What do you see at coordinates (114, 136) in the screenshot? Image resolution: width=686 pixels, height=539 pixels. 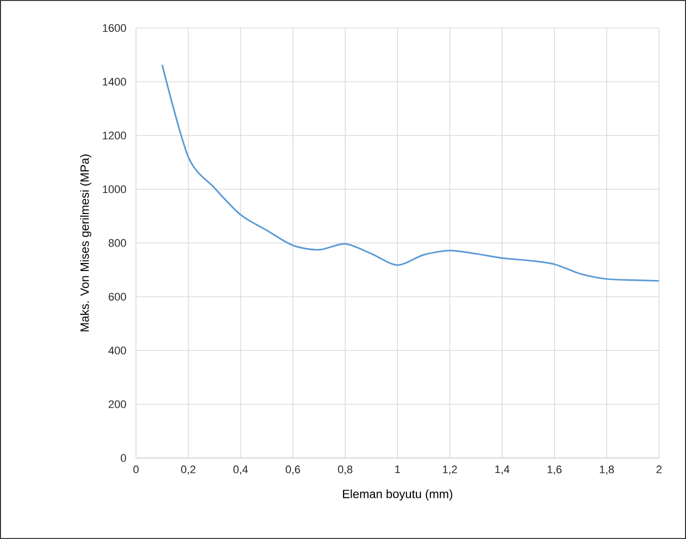 I see `y-tick-label: 1200` at bounding box center [114, 136].